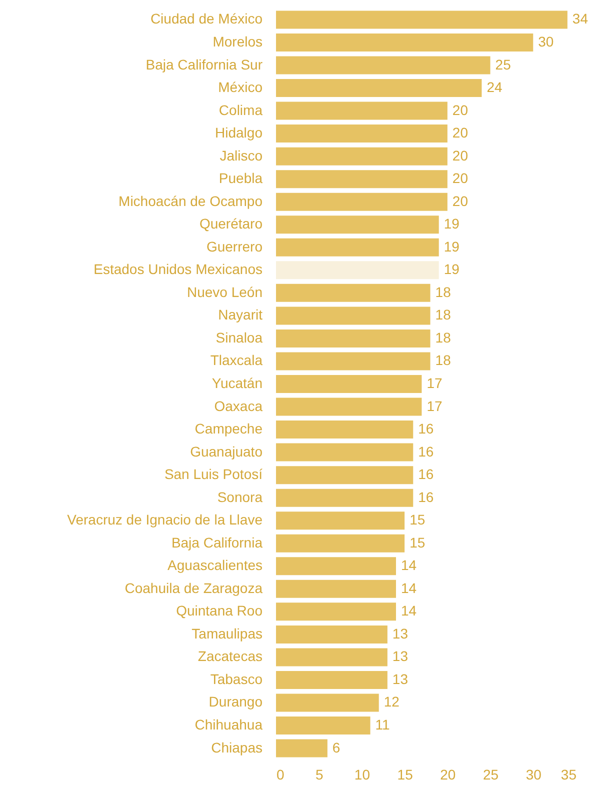 The width and height of the screenshot is (600, 786). What do you see at coordinates (490, 774) in the screenshot?
I see `x-tick-label: 25` at bounding box center [490, 774].